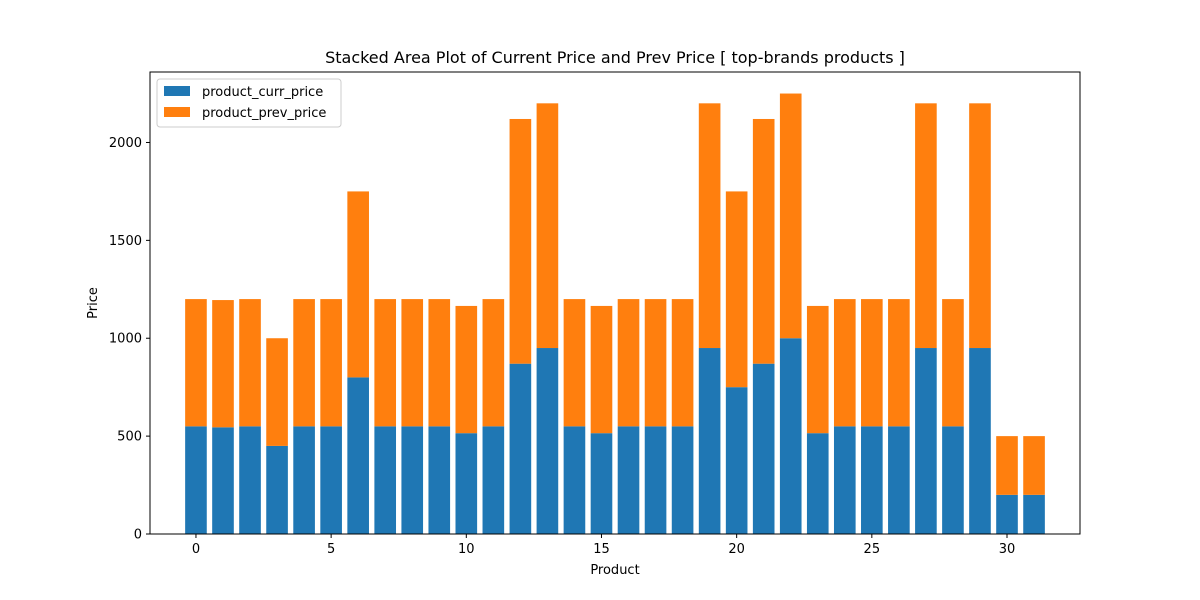  I want to click on x-axis-label: Product, so click(614, 570).